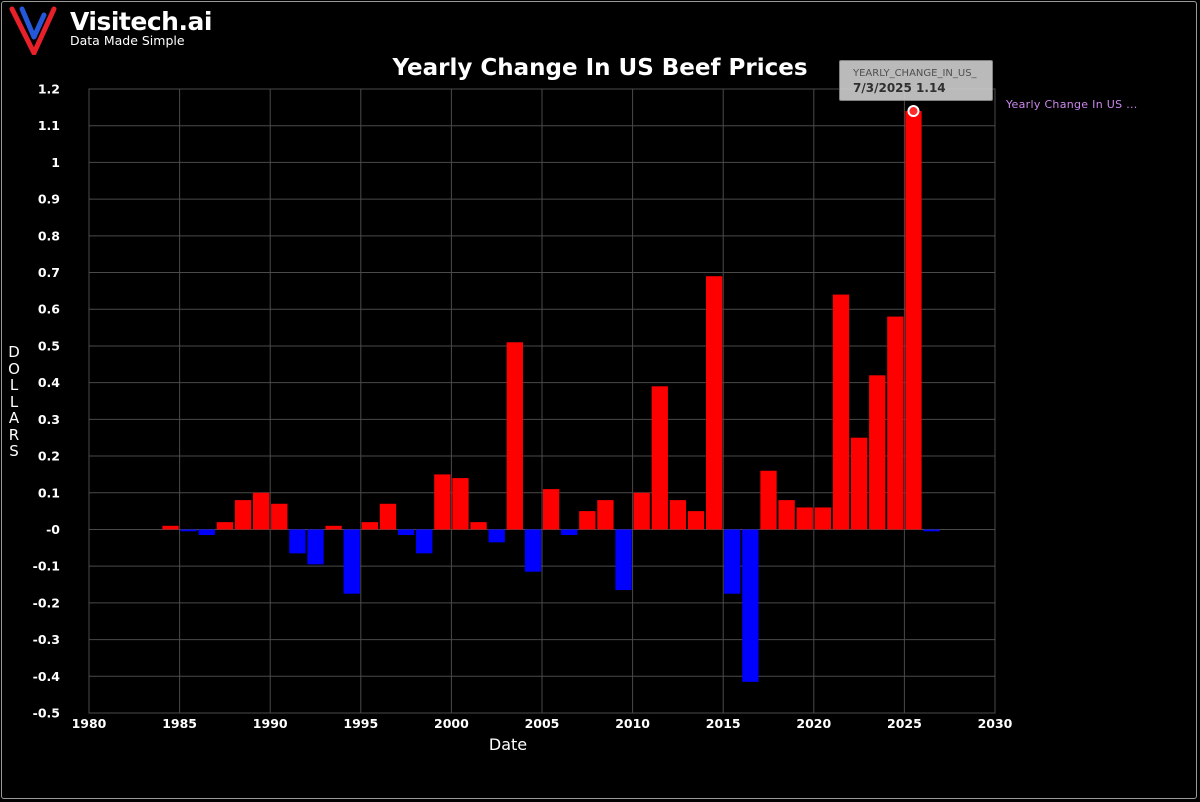 The image size is (1200, 802). I want to click on brand-logo: Visitech.ai Data Made Simple, so click(110, 29).